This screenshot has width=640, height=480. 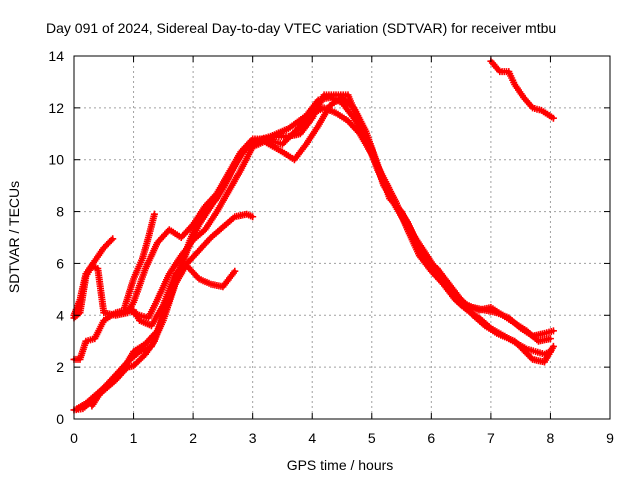 What do you see at coordinates (340, 465) in the screenshot?
I see `x-axis-label: GPS time / hours` at bounding box center [340, 465].